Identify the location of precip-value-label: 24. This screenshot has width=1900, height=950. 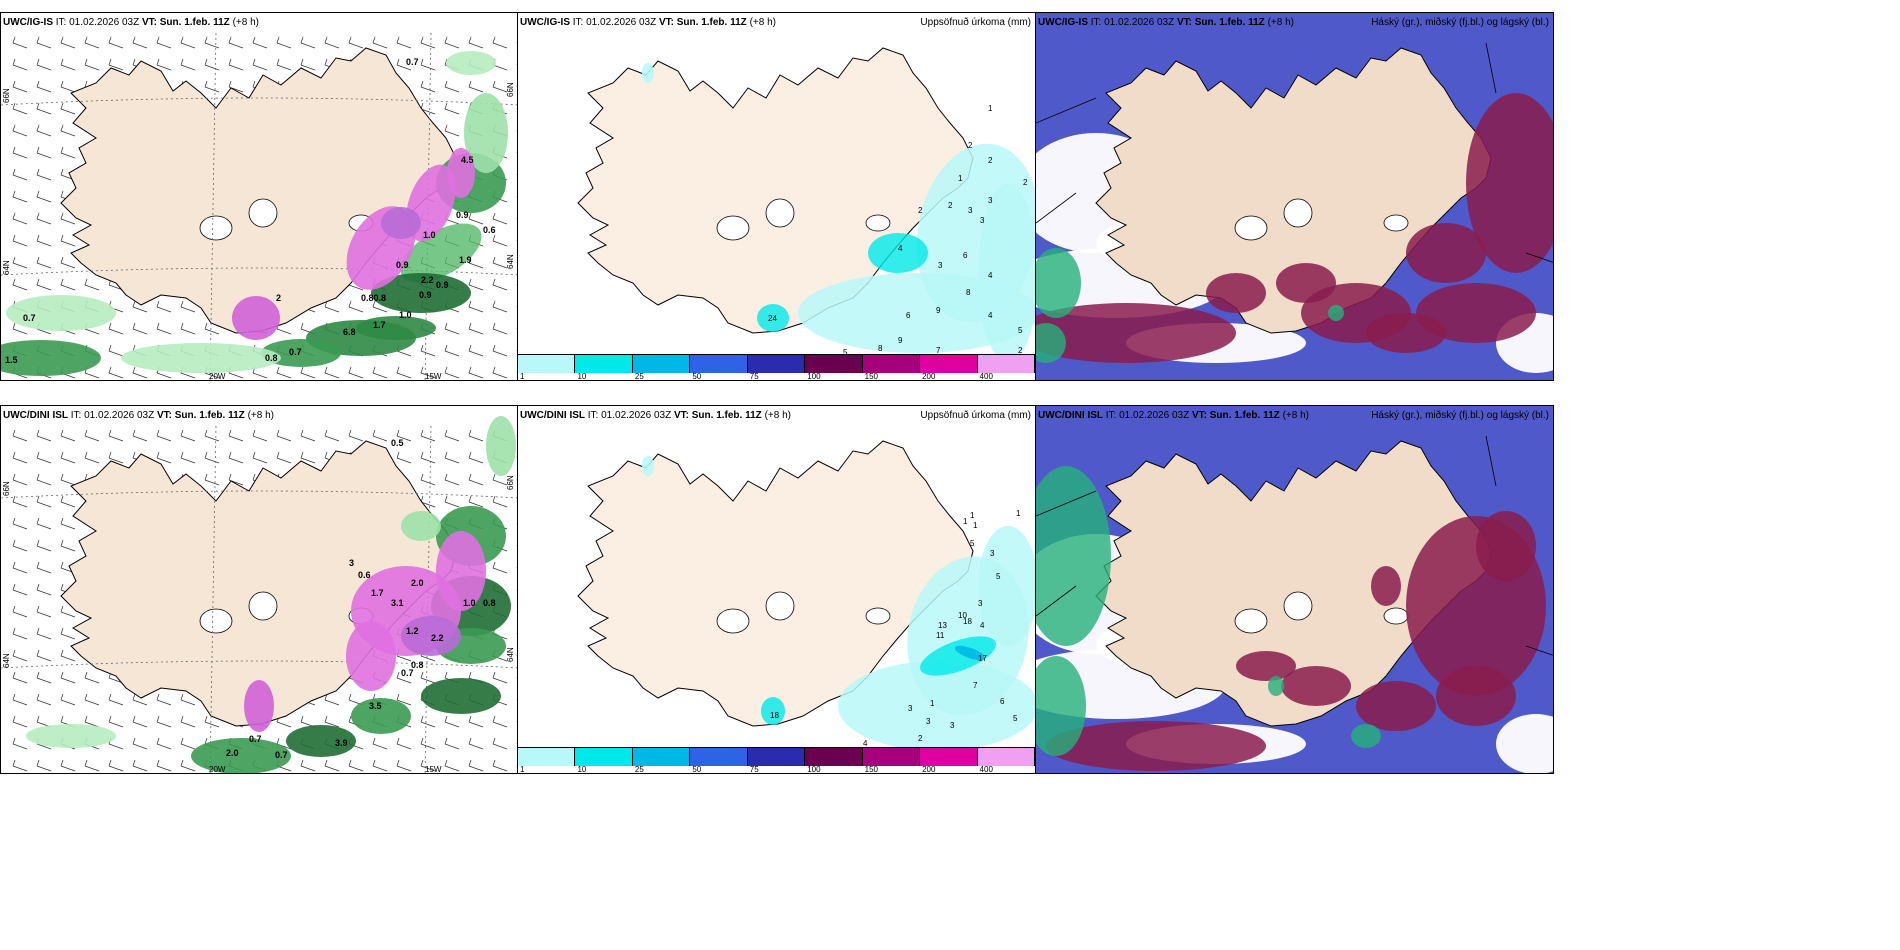
(772, 318).